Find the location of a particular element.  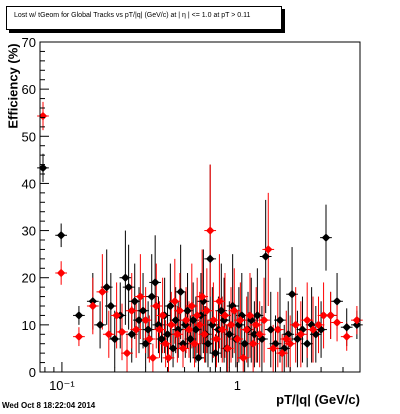

y-tick-label: 20 is located at coordinates (29, 278).